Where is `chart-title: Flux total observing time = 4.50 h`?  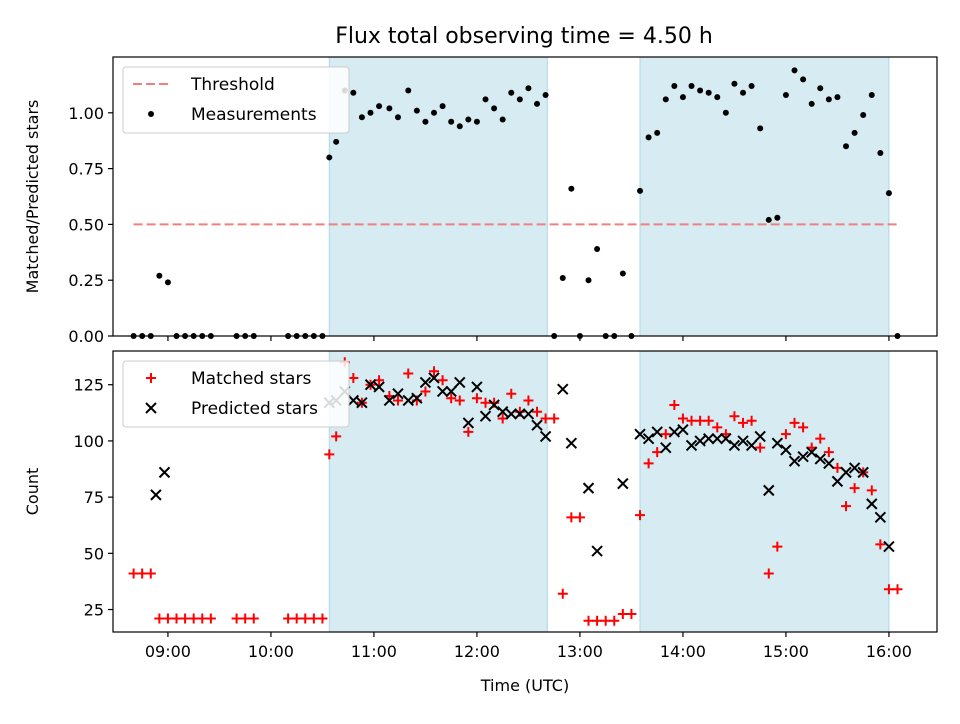
chart-title: Flux total observing time = 4.50 h is located at coordinates (524, 36).